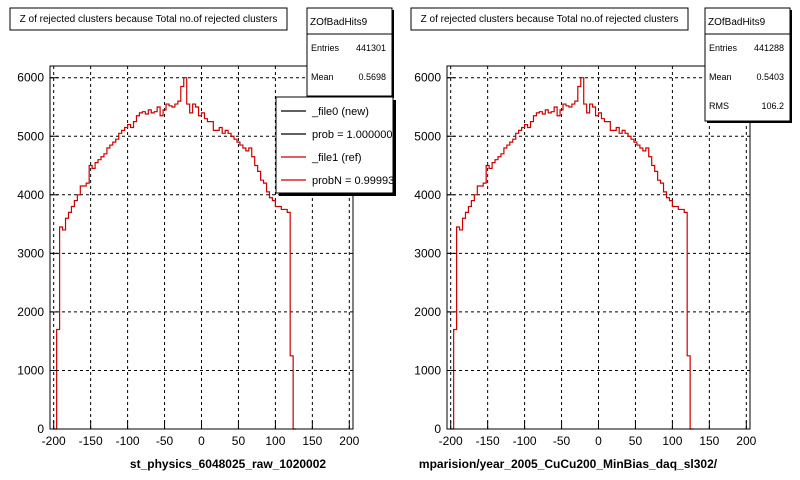  I want to click on legend-label: _file1 (ref), so click(336, 158).